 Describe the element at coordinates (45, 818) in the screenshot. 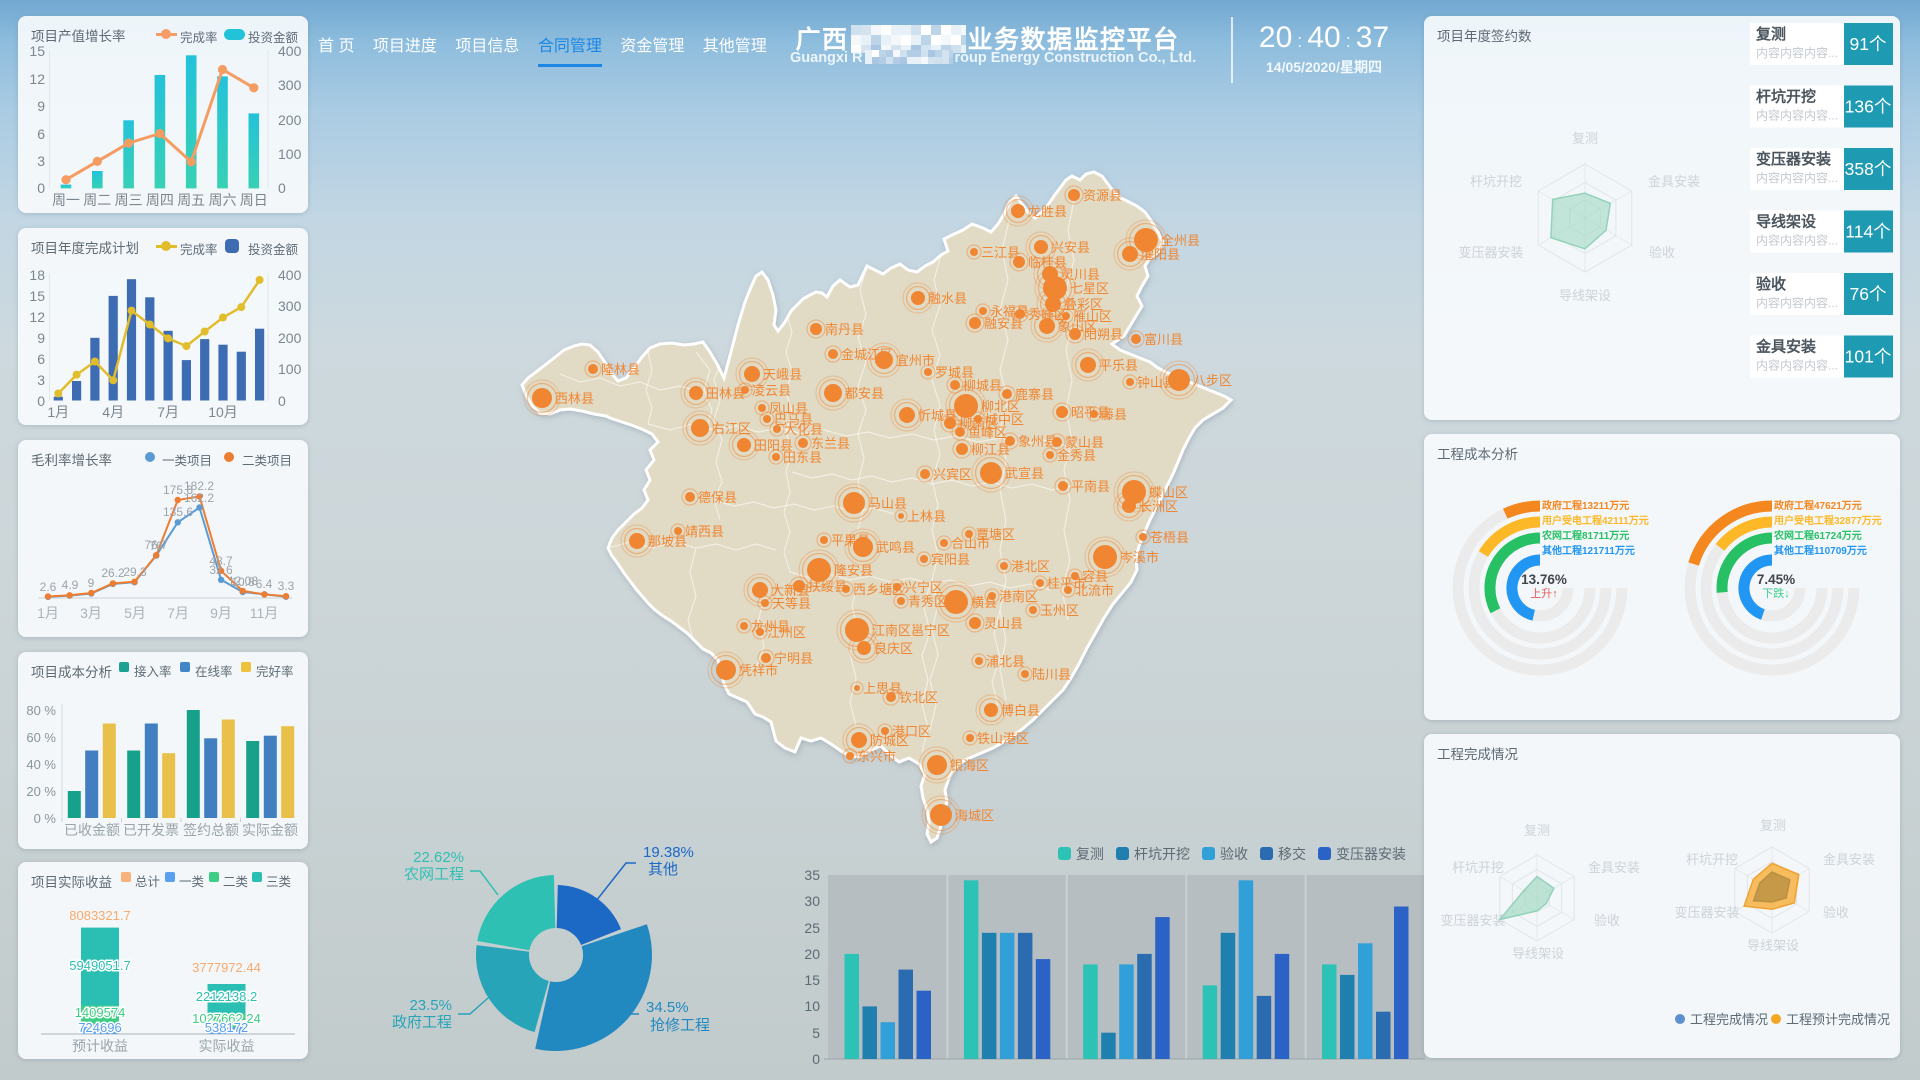

I see `svg-text: 0 %` at that location.